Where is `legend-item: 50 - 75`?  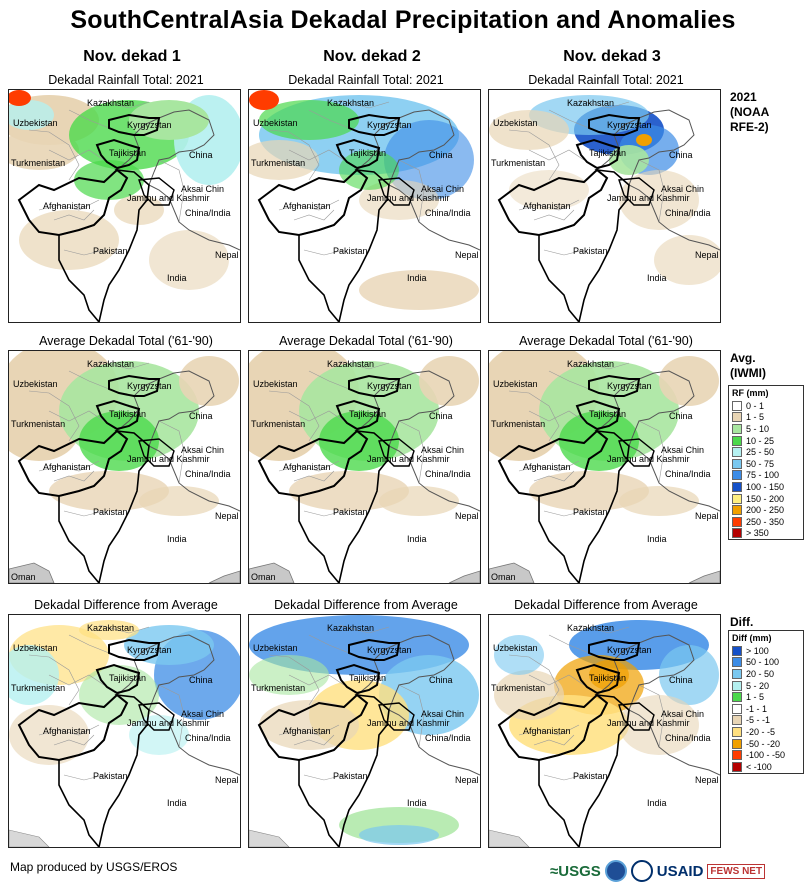 legend-item: 50 - 75 is located at coordinates (767, 464).